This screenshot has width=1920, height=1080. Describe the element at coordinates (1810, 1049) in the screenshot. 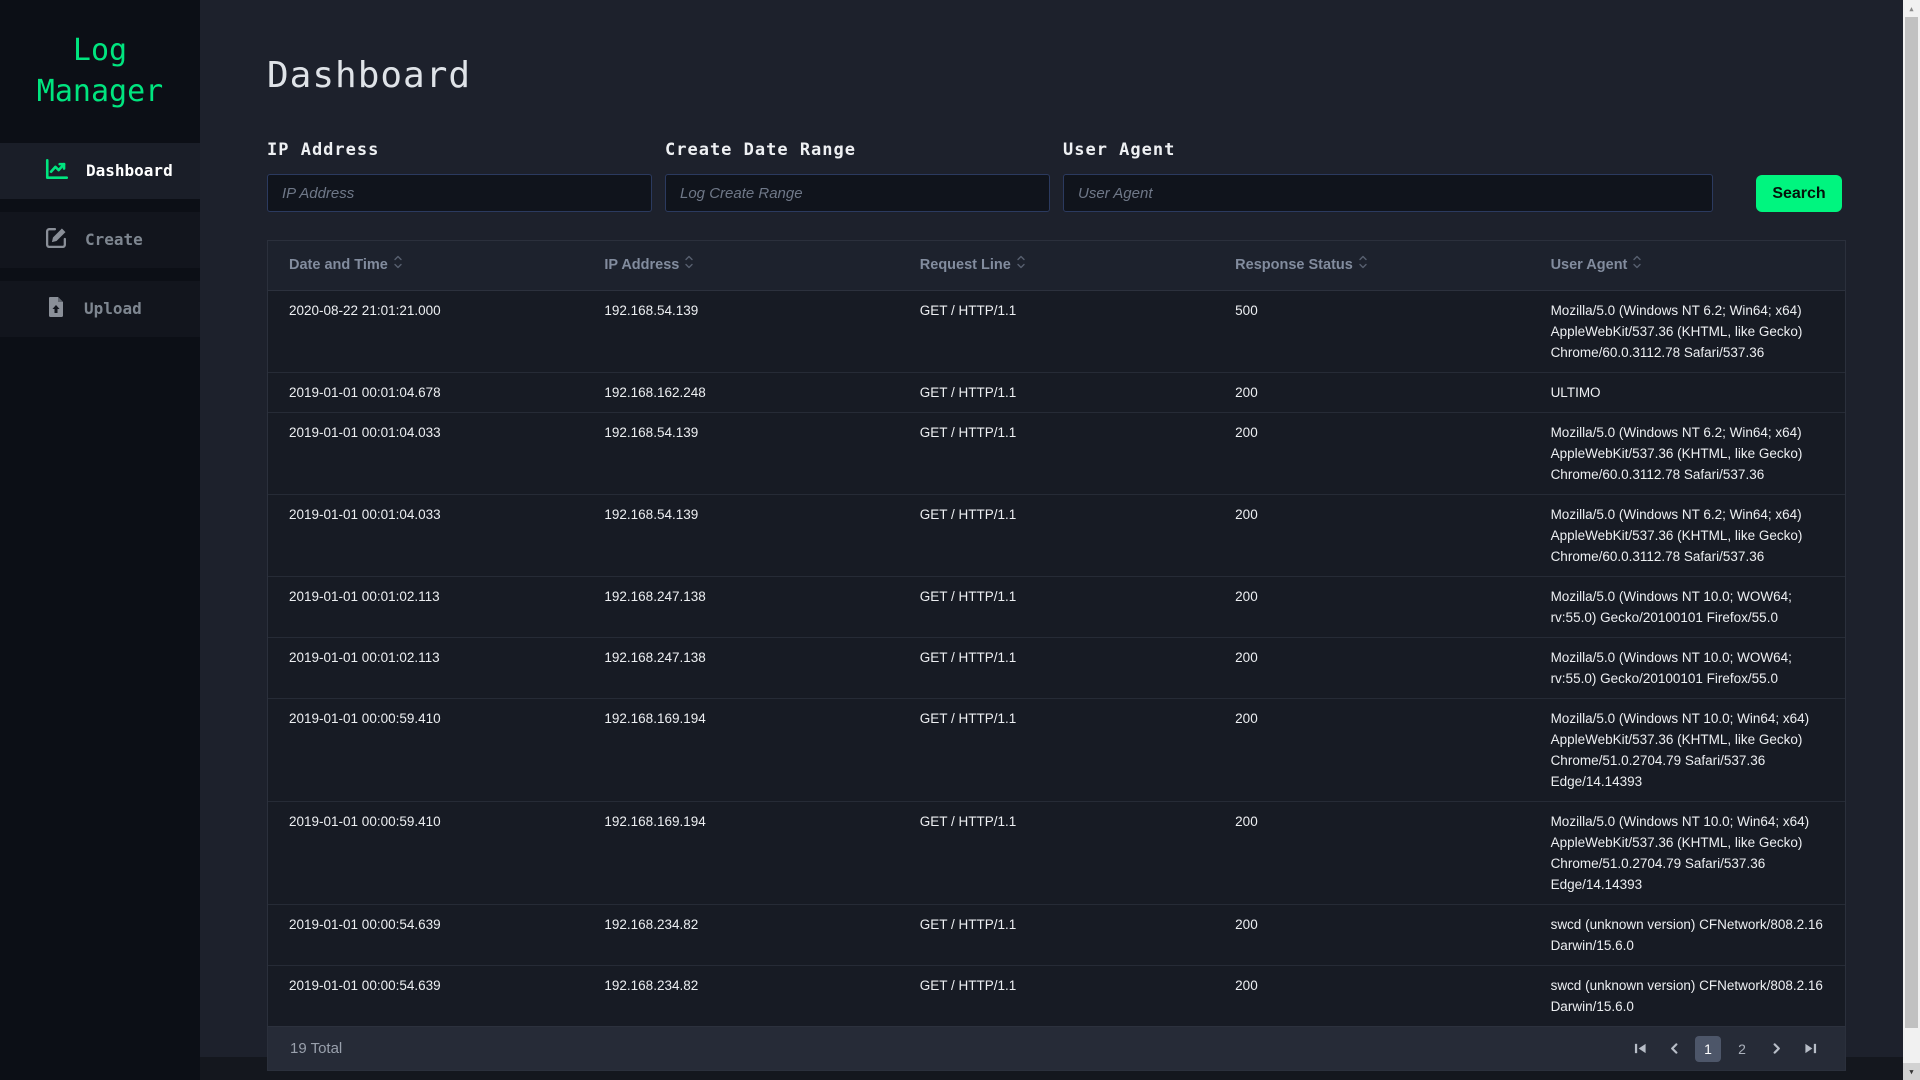

I see `last-page-button` at that location.